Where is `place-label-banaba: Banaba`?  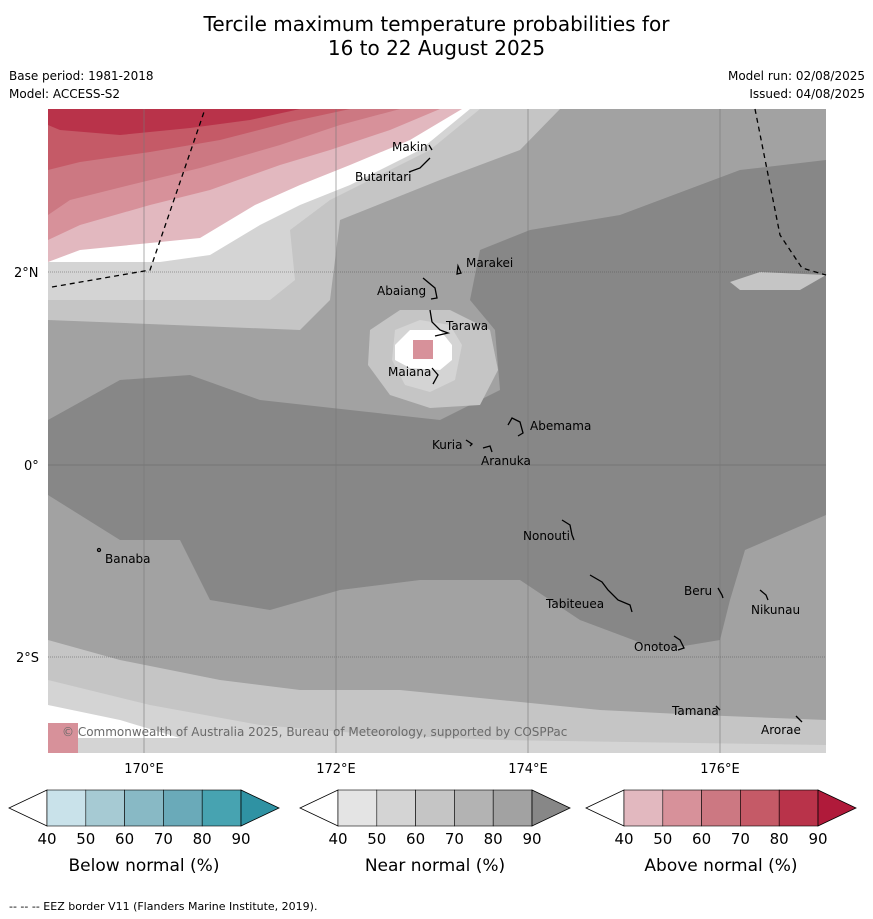 place-label-banaba: Banaba is located at coordinates (128, 559).